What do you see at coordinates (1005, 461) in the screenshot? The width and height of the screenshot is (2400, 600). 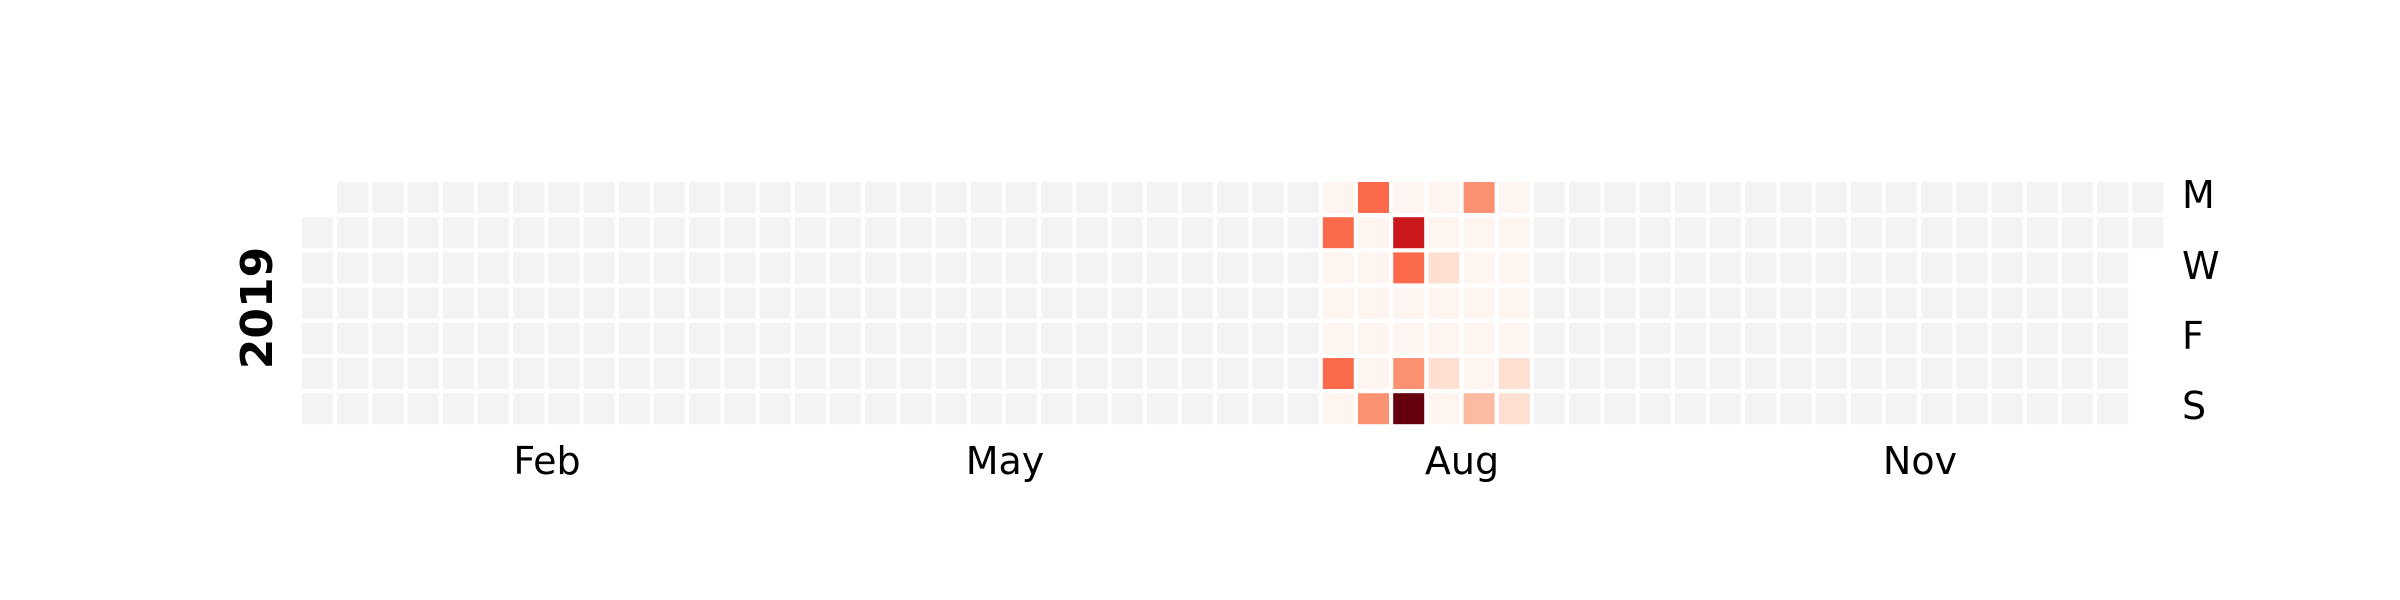 I see `month-label-may: May` at bounding box center [1005, 461].